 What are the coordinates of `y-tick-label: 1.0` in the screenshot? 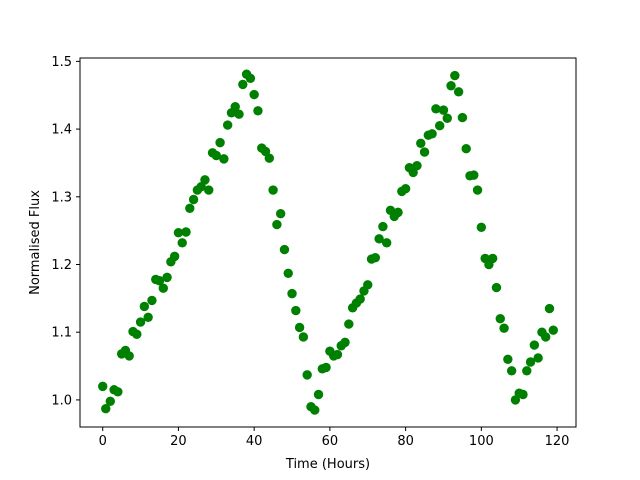 It's located at (61, 400).